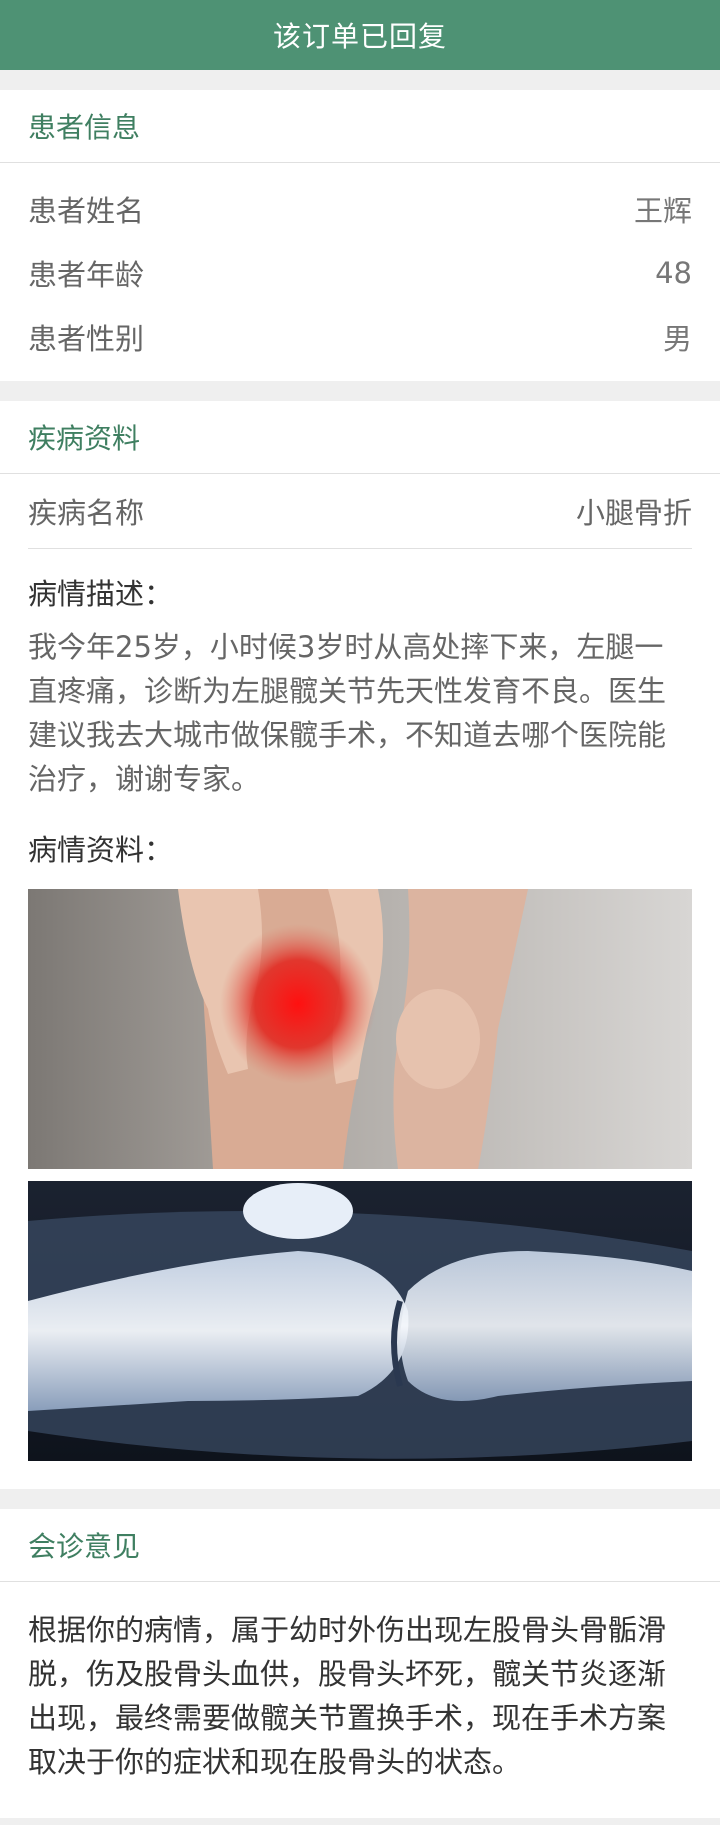  I want to click on patient-name-value: 王辉, so click(662, 211).